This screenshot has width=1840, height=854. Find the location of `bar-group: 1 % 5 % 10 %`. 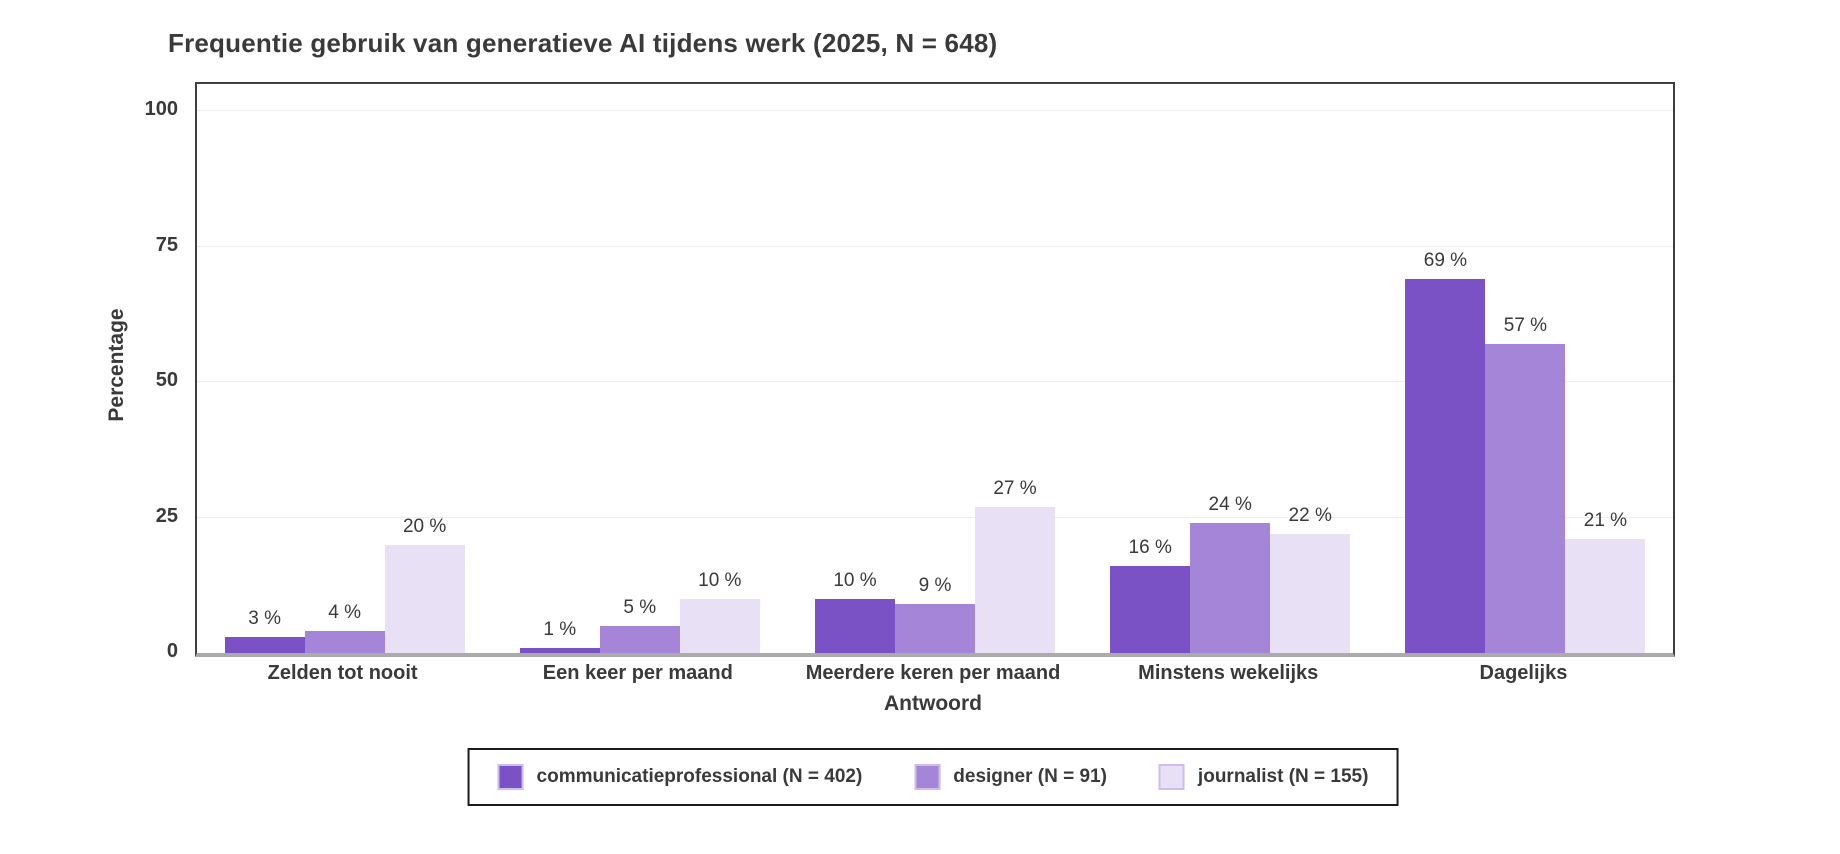

bar-group: 1 % 5 % 10 % is located at coordinates (639, 368).